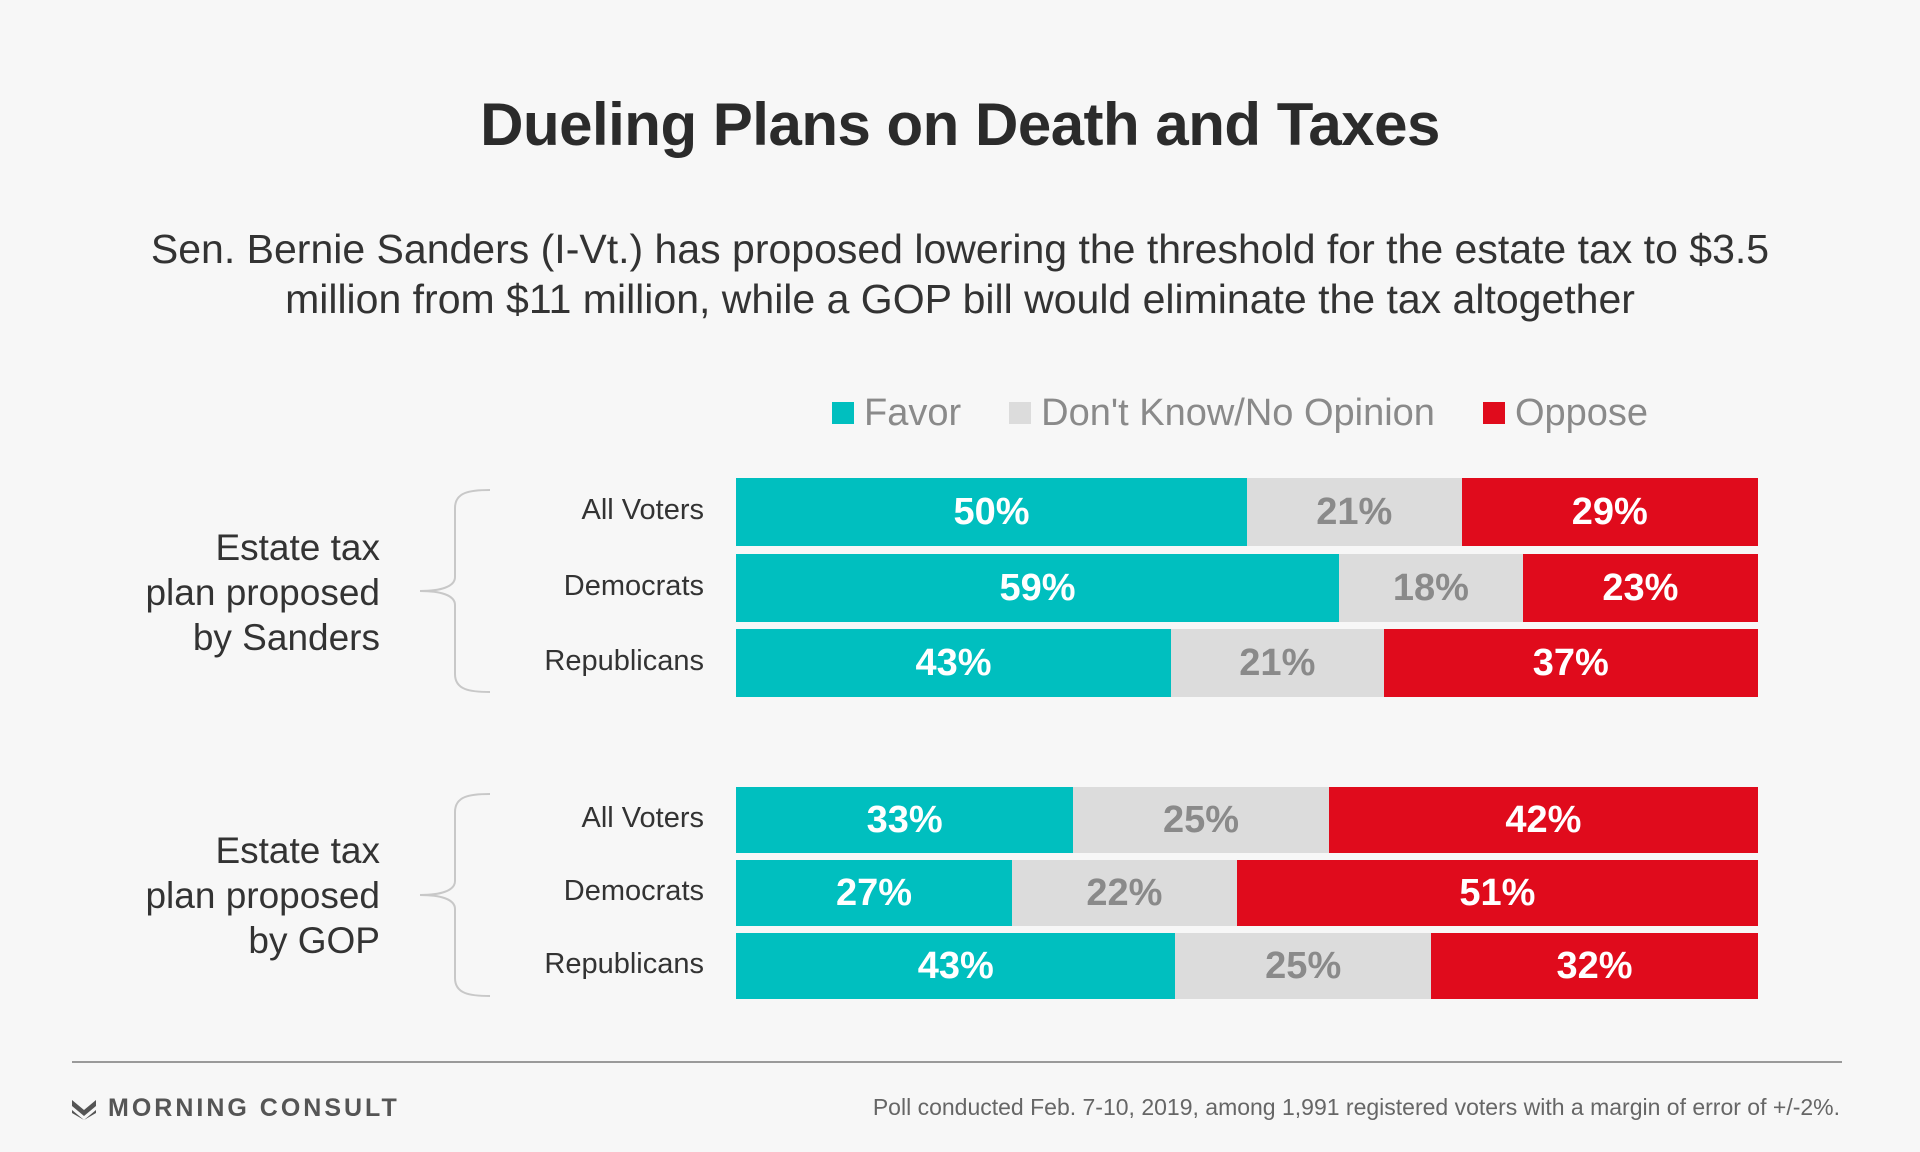  Describe the element at coordinates (843, 413) in the screenshot. I see `legend-swatch-favor` at that location.